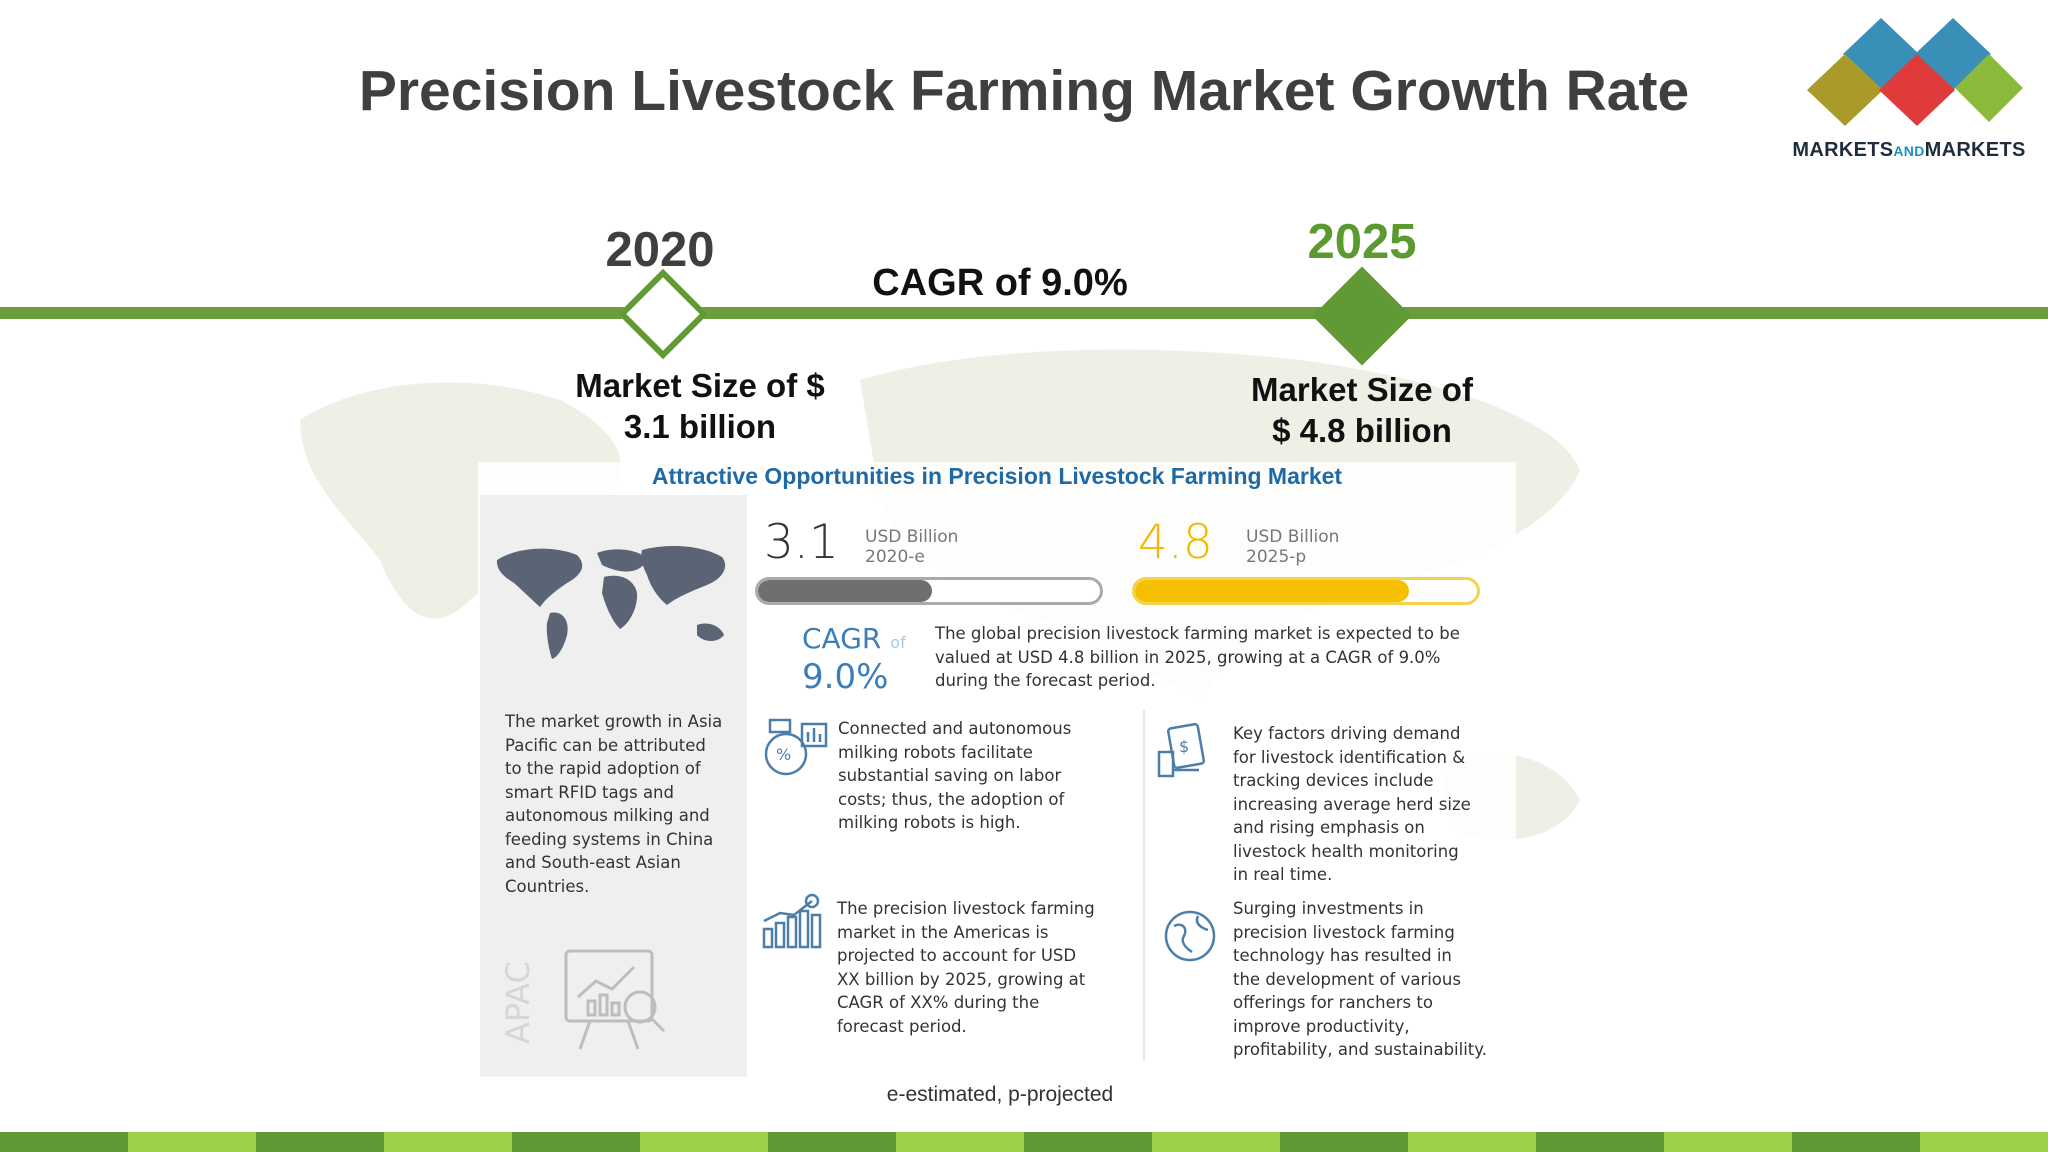 This screenshot has width=2048, height=1152. Describe the element at coordinates (611, 602) in the screenshot. I see `world-map-icon` at that location.